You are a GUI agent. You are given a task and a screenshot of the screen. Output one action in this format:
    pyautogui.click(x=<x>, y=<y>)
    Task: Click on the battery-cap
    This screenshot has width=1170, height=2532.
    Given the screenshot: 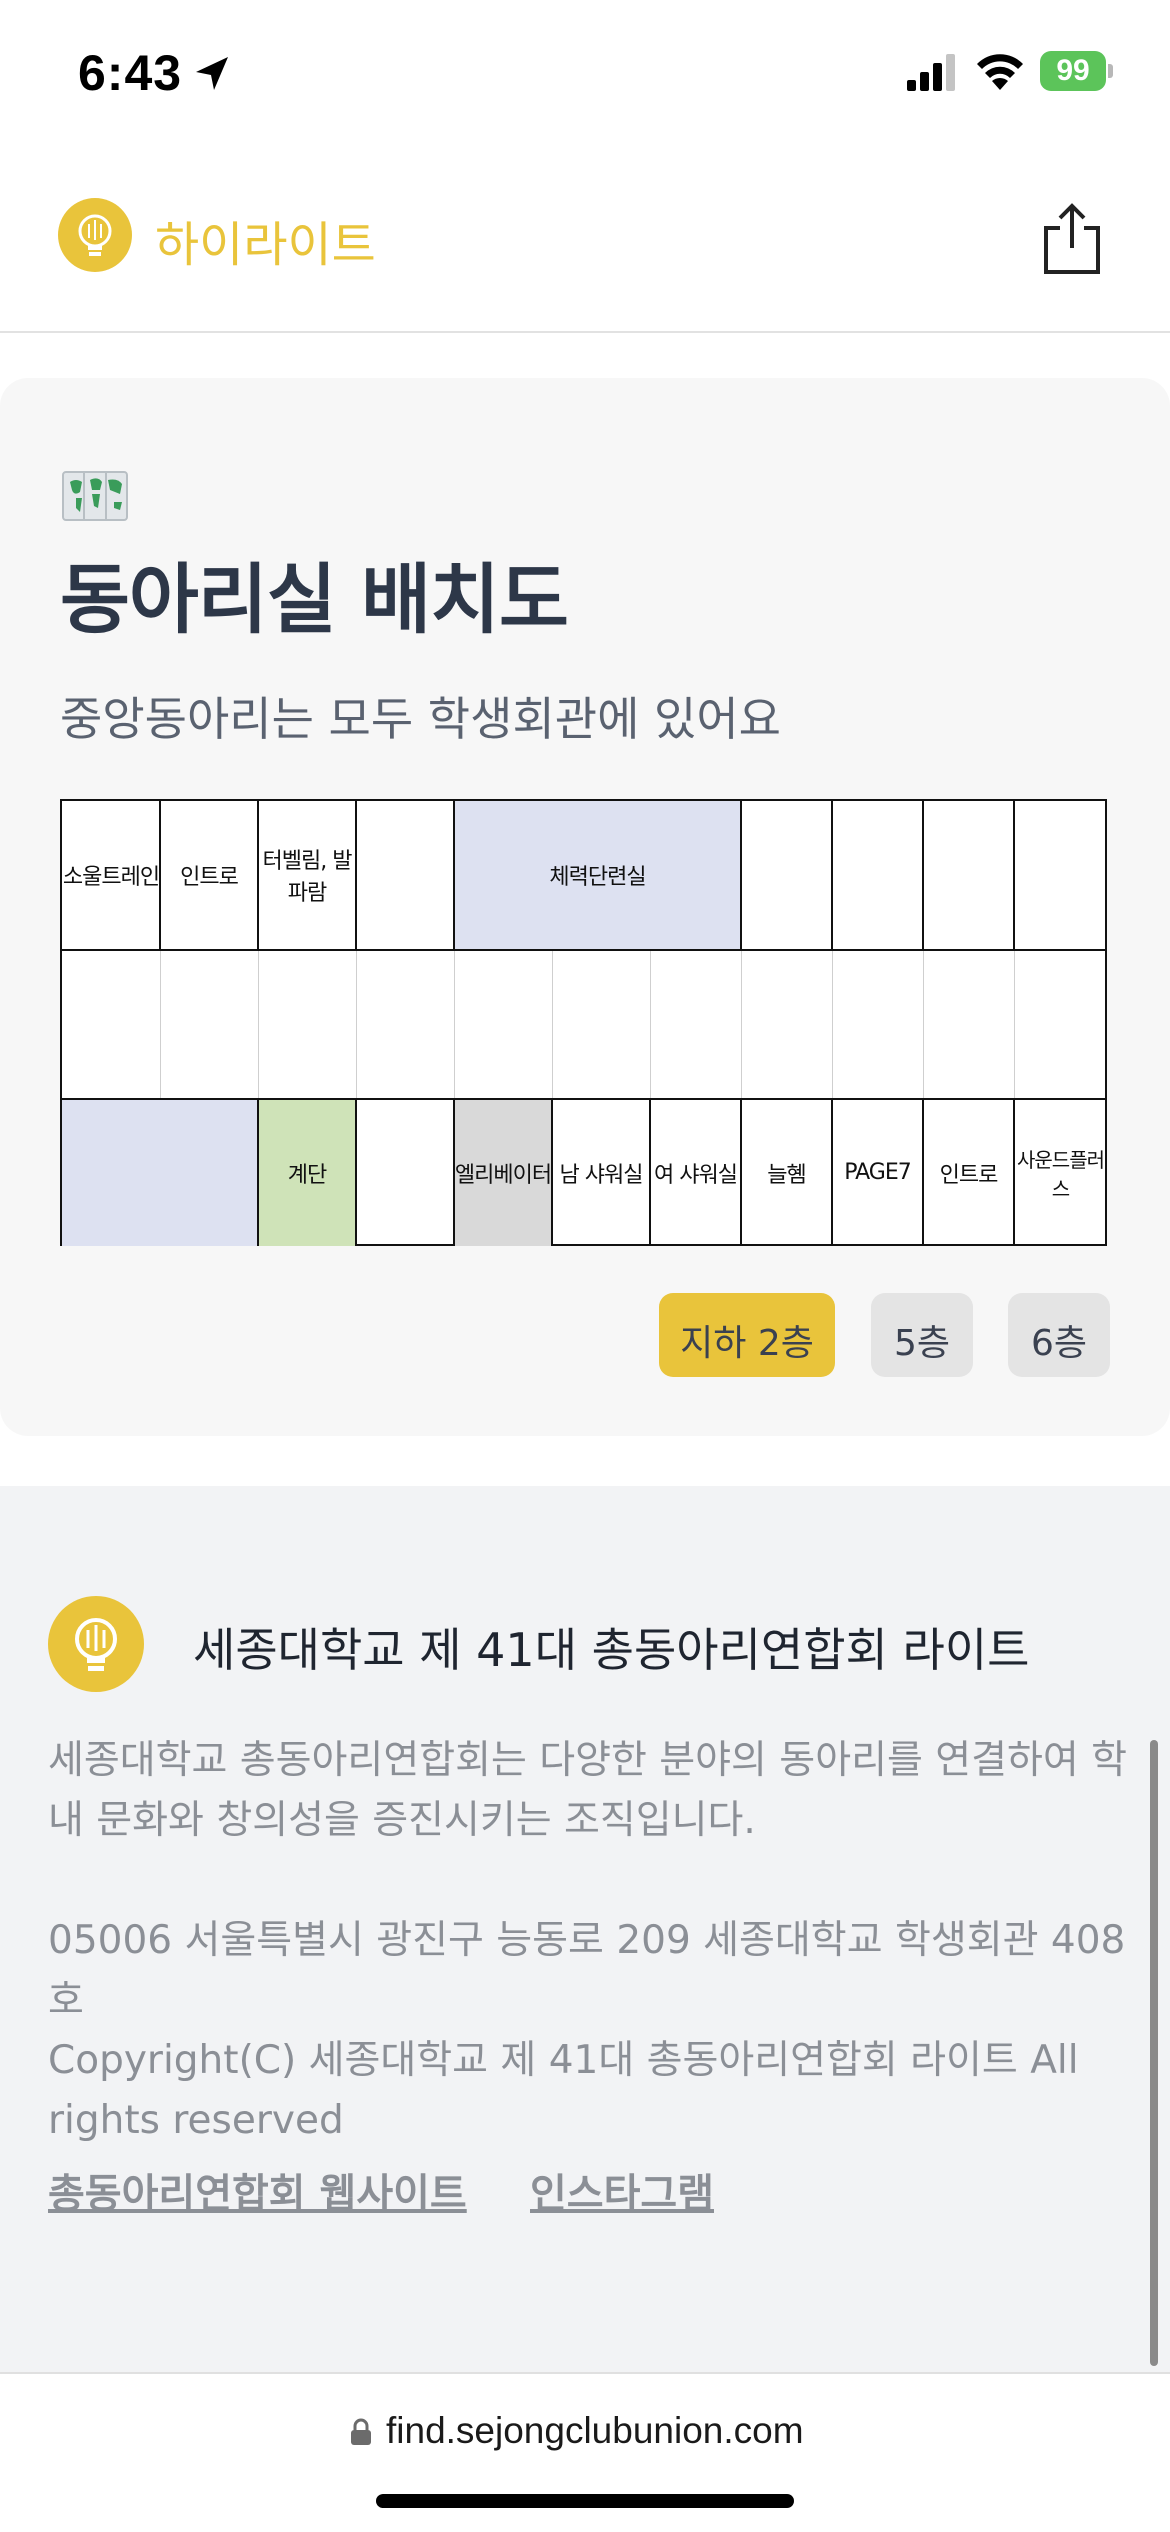 What is the action you would take?
    pyautogui.click(x=1110, y=71)
    